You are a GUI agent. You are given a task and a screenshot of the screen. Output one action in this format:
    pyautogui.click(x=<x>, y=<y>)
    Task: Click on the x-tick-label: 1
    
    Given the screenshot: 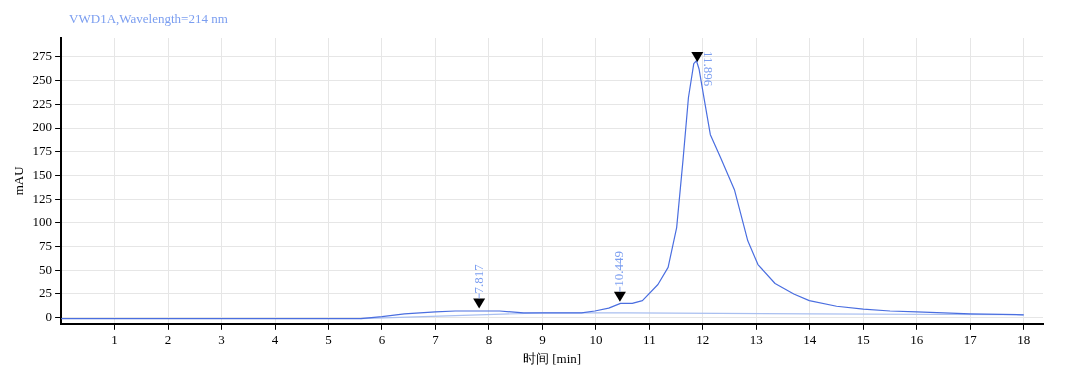 What is the action you would take?
    pyautogui.click(x=114, y=340)
    